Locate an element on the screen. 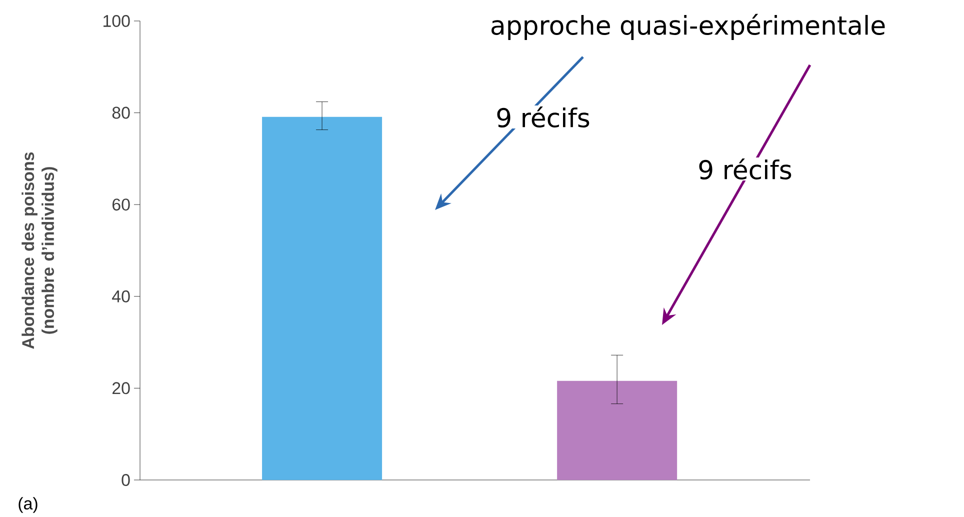 The image size is (964, 517). y-tick-label: 0 is located at coordinates (126, 480).